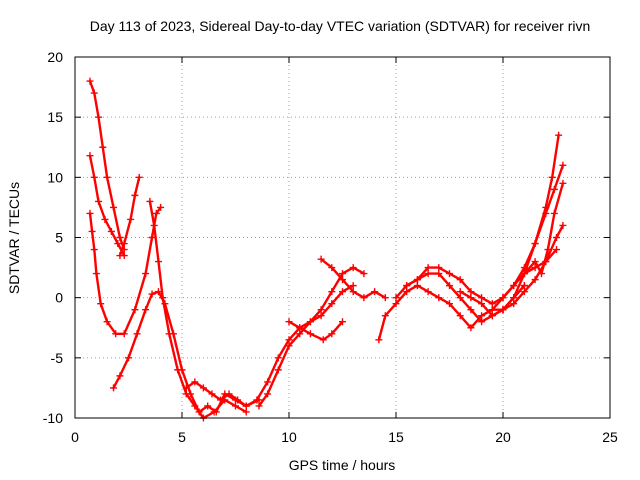 The width and height of the screenshot is (640, 480). I want to click on series-arc-k, so click(353, 278).